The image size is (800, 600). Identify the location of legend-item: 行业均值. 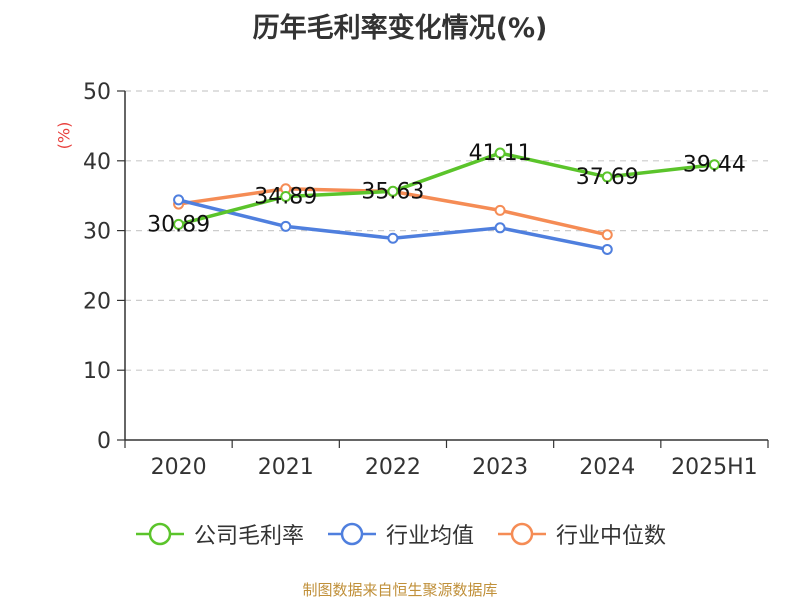
(400, 534).